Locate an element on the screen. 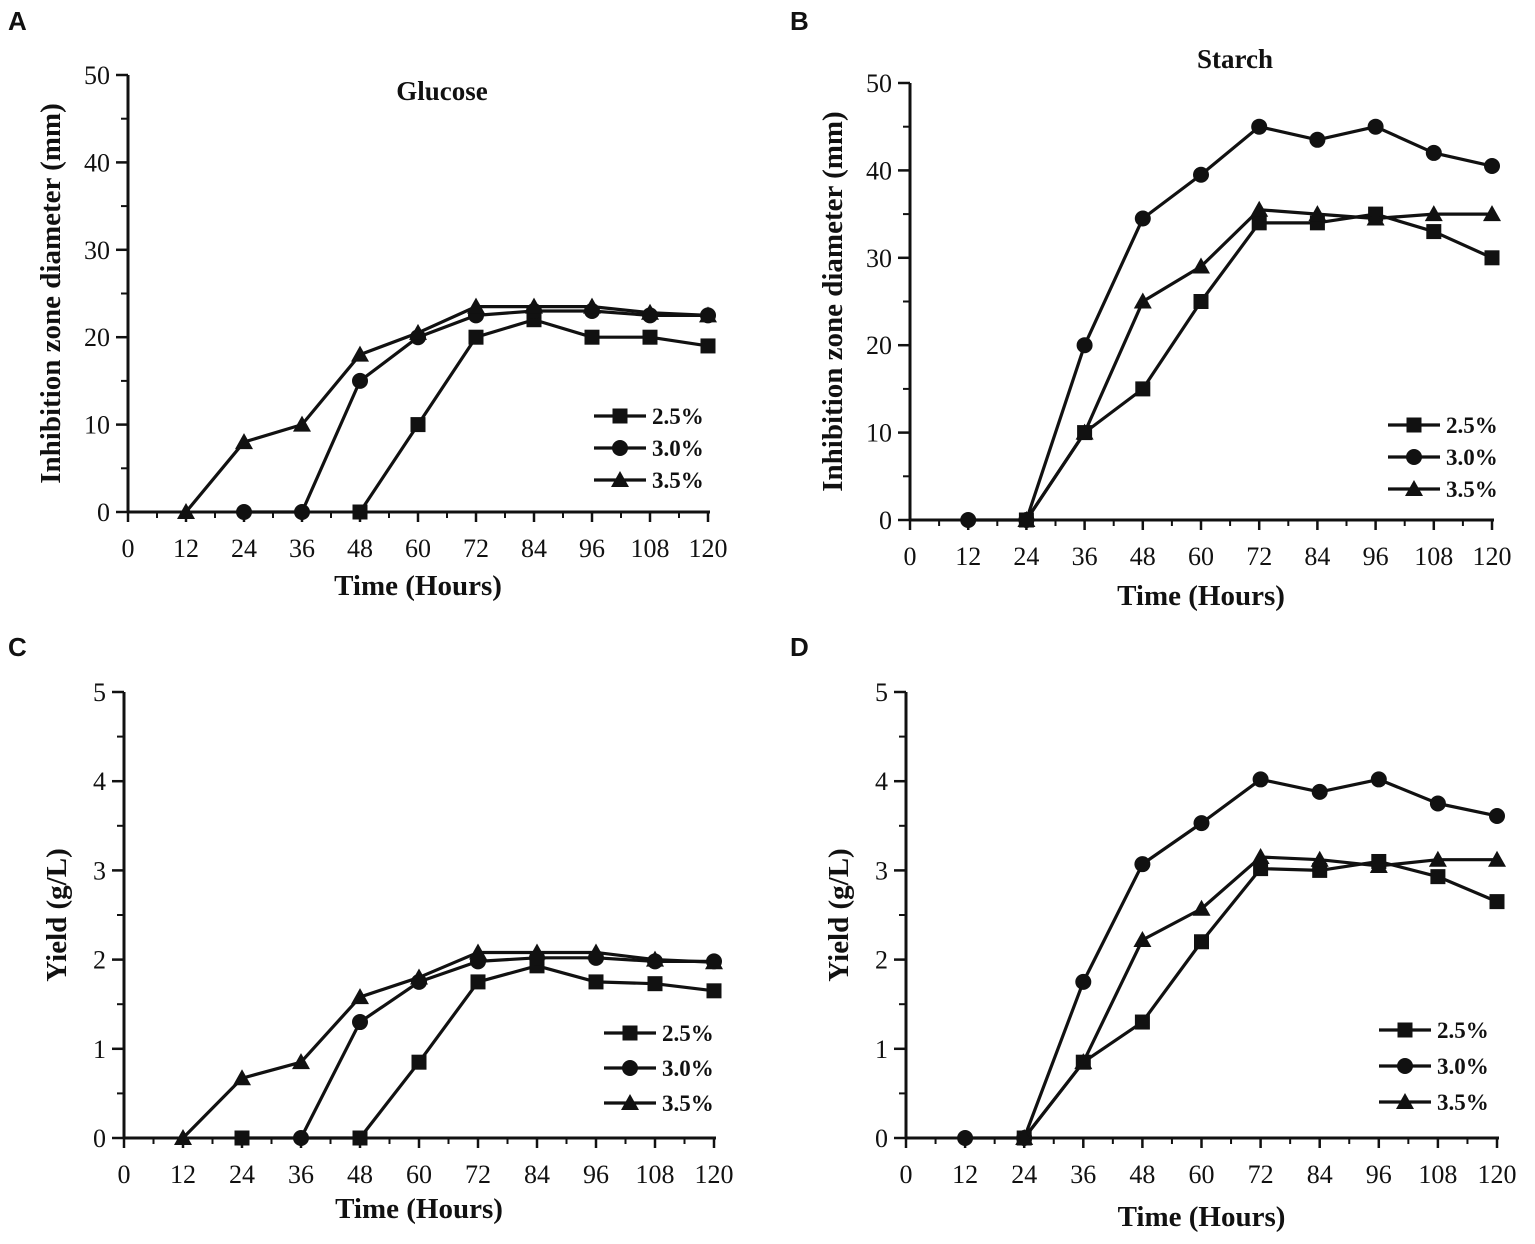 The height and width of the screenshot is (1244, 1535). chart-title: Starch is located at coordinates (1235, 59).